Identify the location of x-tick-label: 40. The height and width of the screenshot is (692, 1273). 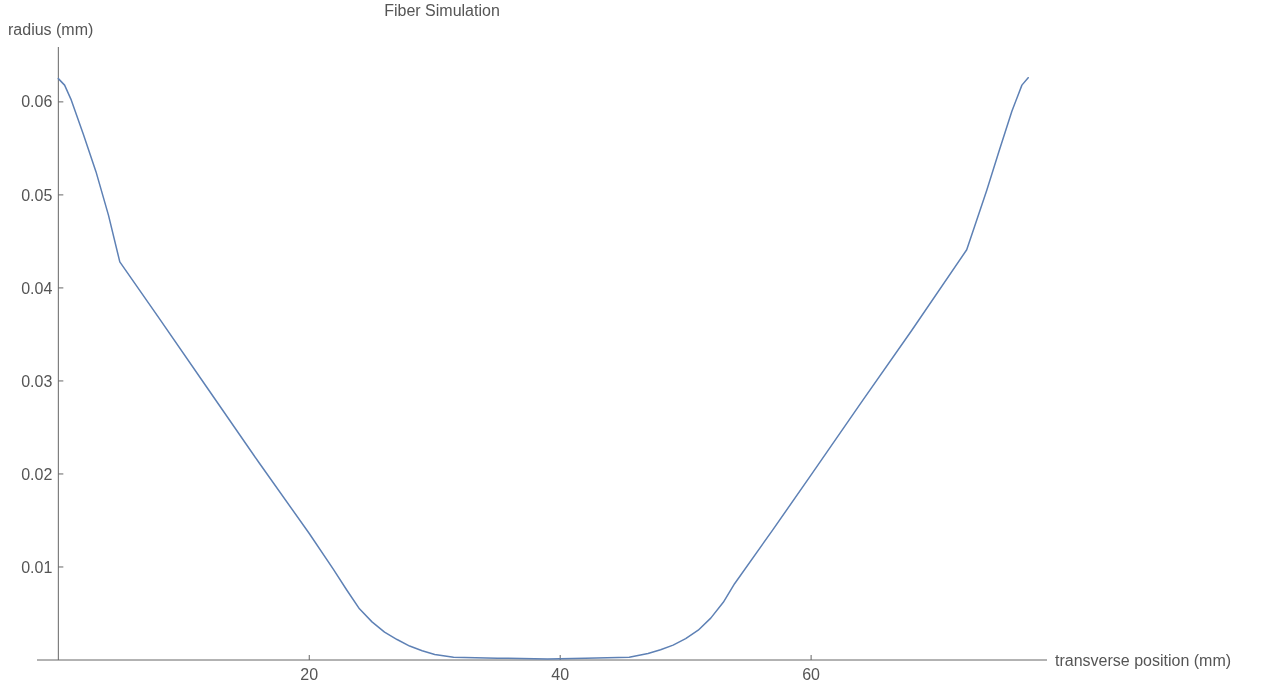
(560, 674).